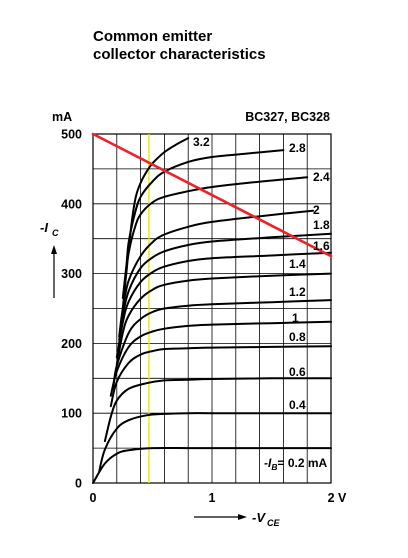  I want to click on x-tick-label: 2 V, so click(337, 498).